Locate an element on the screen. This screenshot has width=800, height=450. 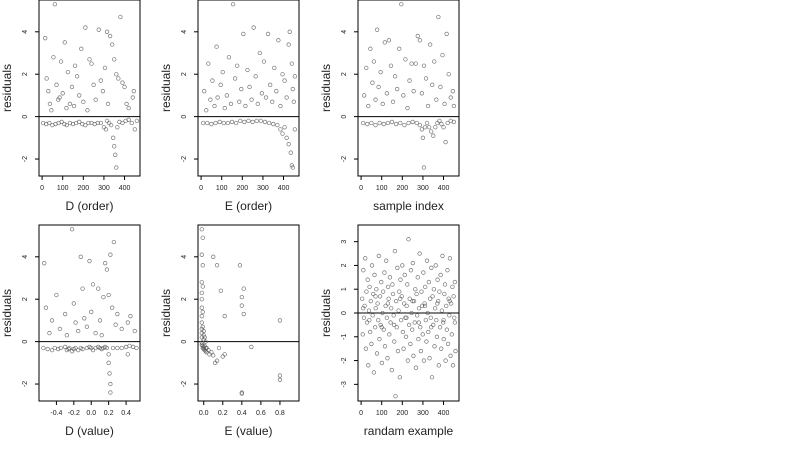
x-tick-label: 100 is located at coordinates (63, 188).